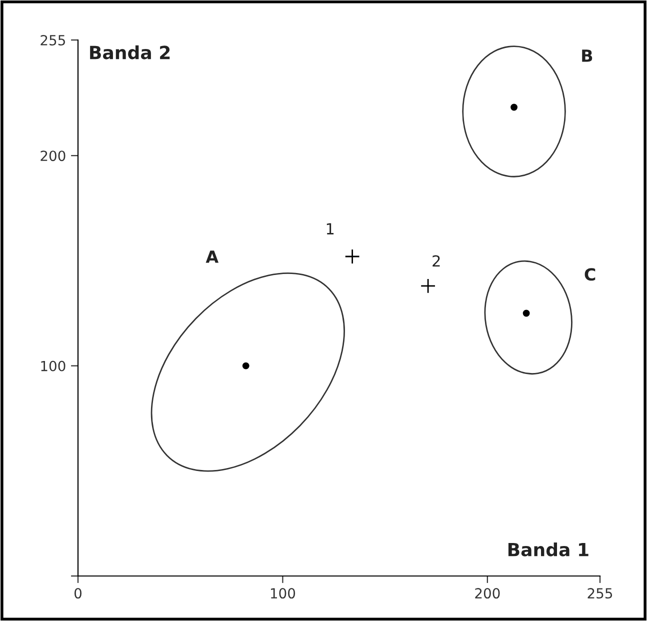 The height and width of the screenshot is (621, 647). I want to click on x-tick-label: 100, so click(283, 593).